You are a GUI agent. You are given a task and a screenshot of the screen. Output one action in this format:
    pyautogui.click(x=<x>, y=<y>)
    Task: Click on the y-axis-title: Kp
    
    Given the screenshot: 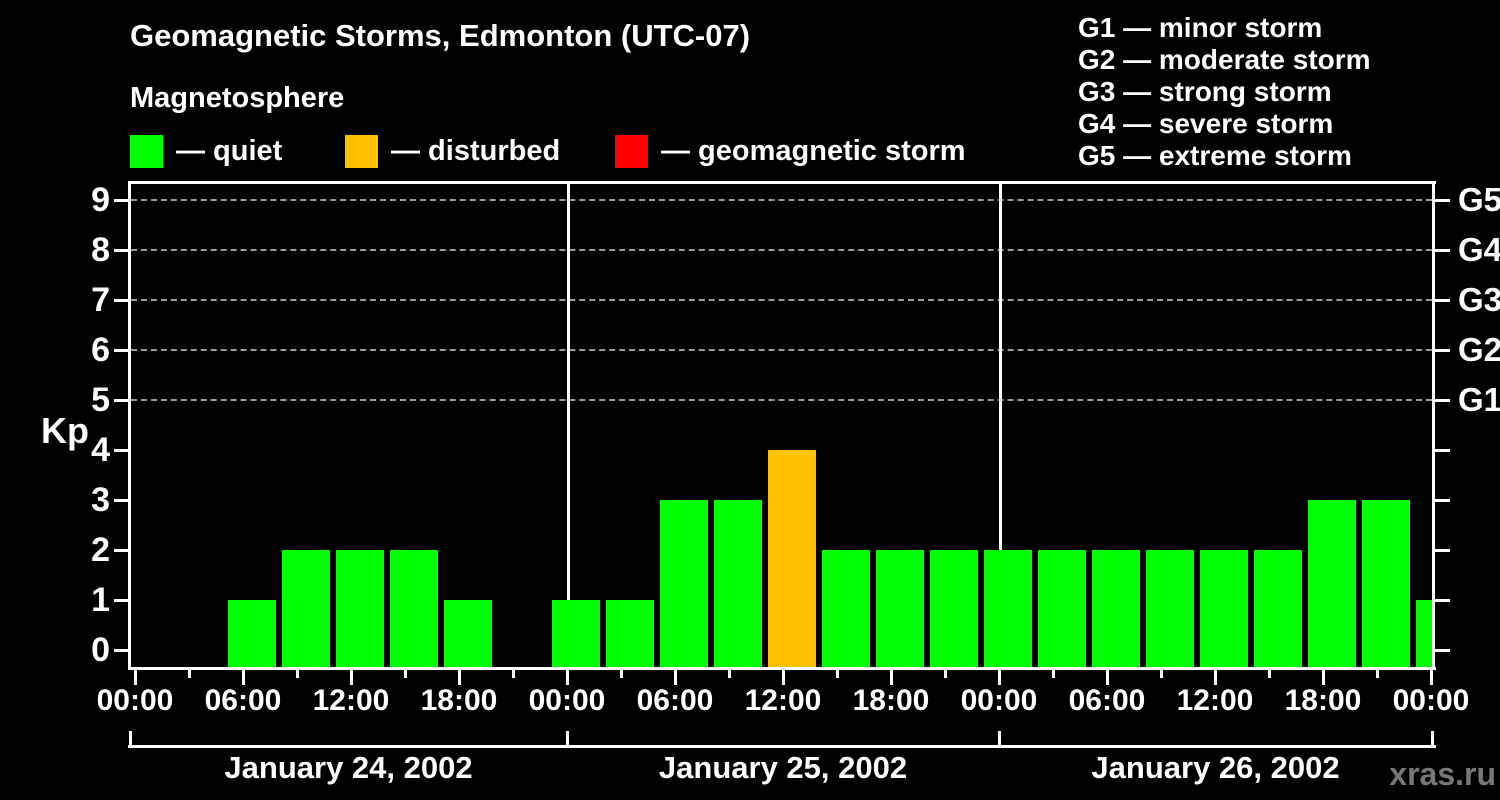 What is the action you would take?
    pyautogui.click(x=65, y=430)
    